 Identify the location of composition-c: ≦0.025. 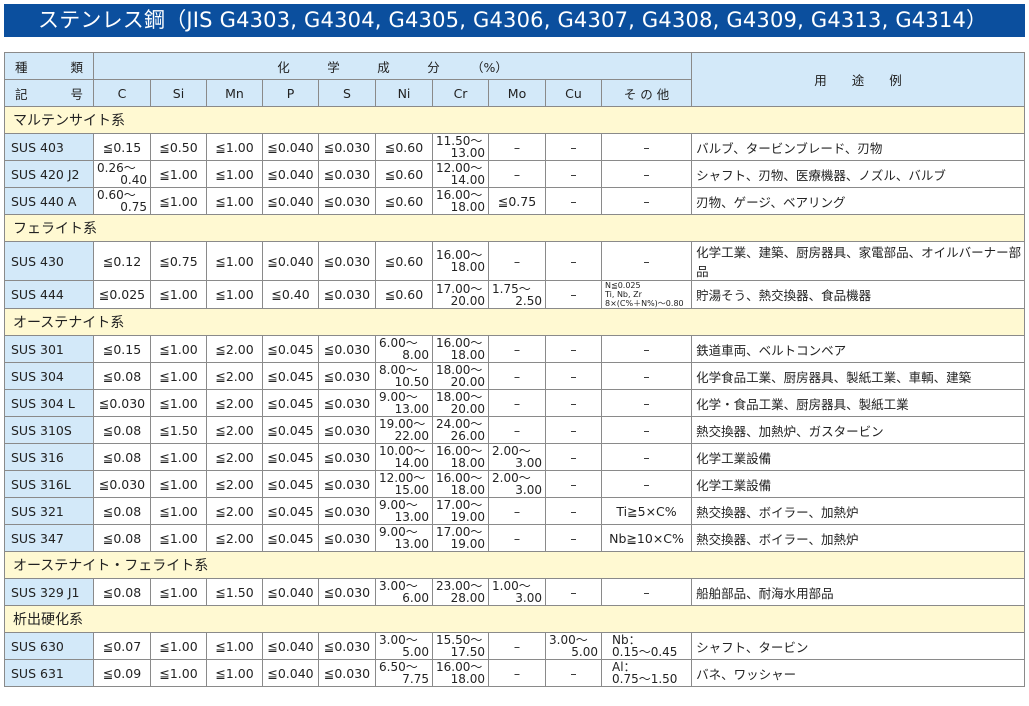
(122, 294).